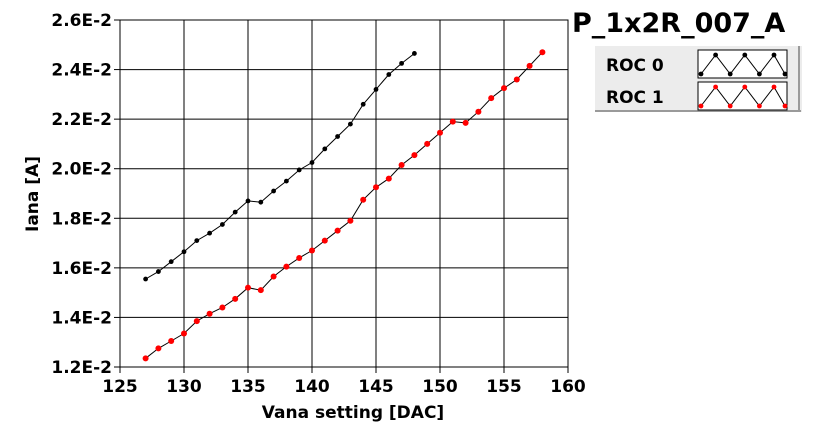  Describe the element at coordinates (81, 120) in the screenshot. I see `y-tick-label: 2.2E-2` at that location.